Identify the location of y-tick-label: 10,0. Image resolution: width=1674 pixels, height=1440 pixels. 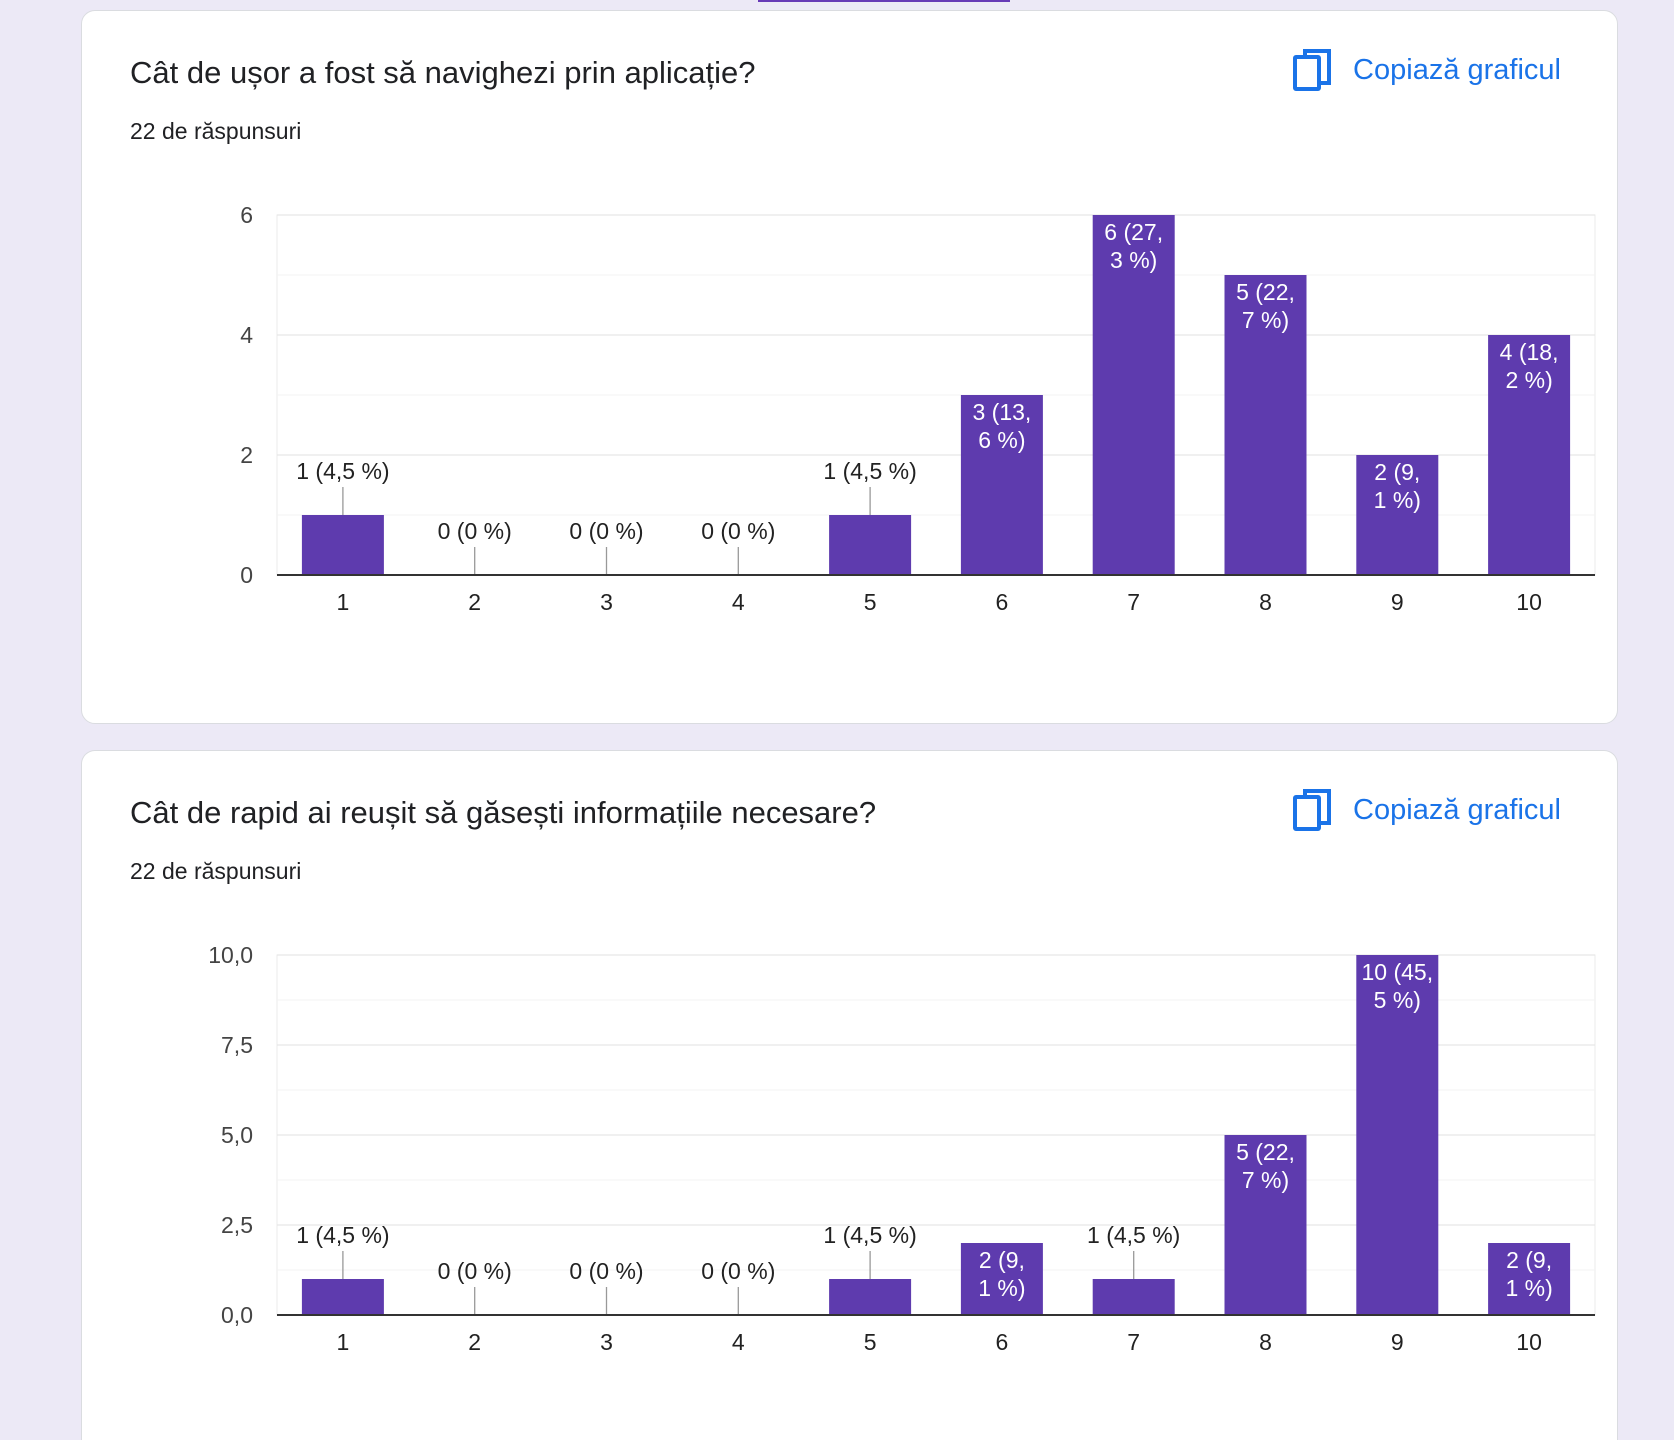
(230, 955).